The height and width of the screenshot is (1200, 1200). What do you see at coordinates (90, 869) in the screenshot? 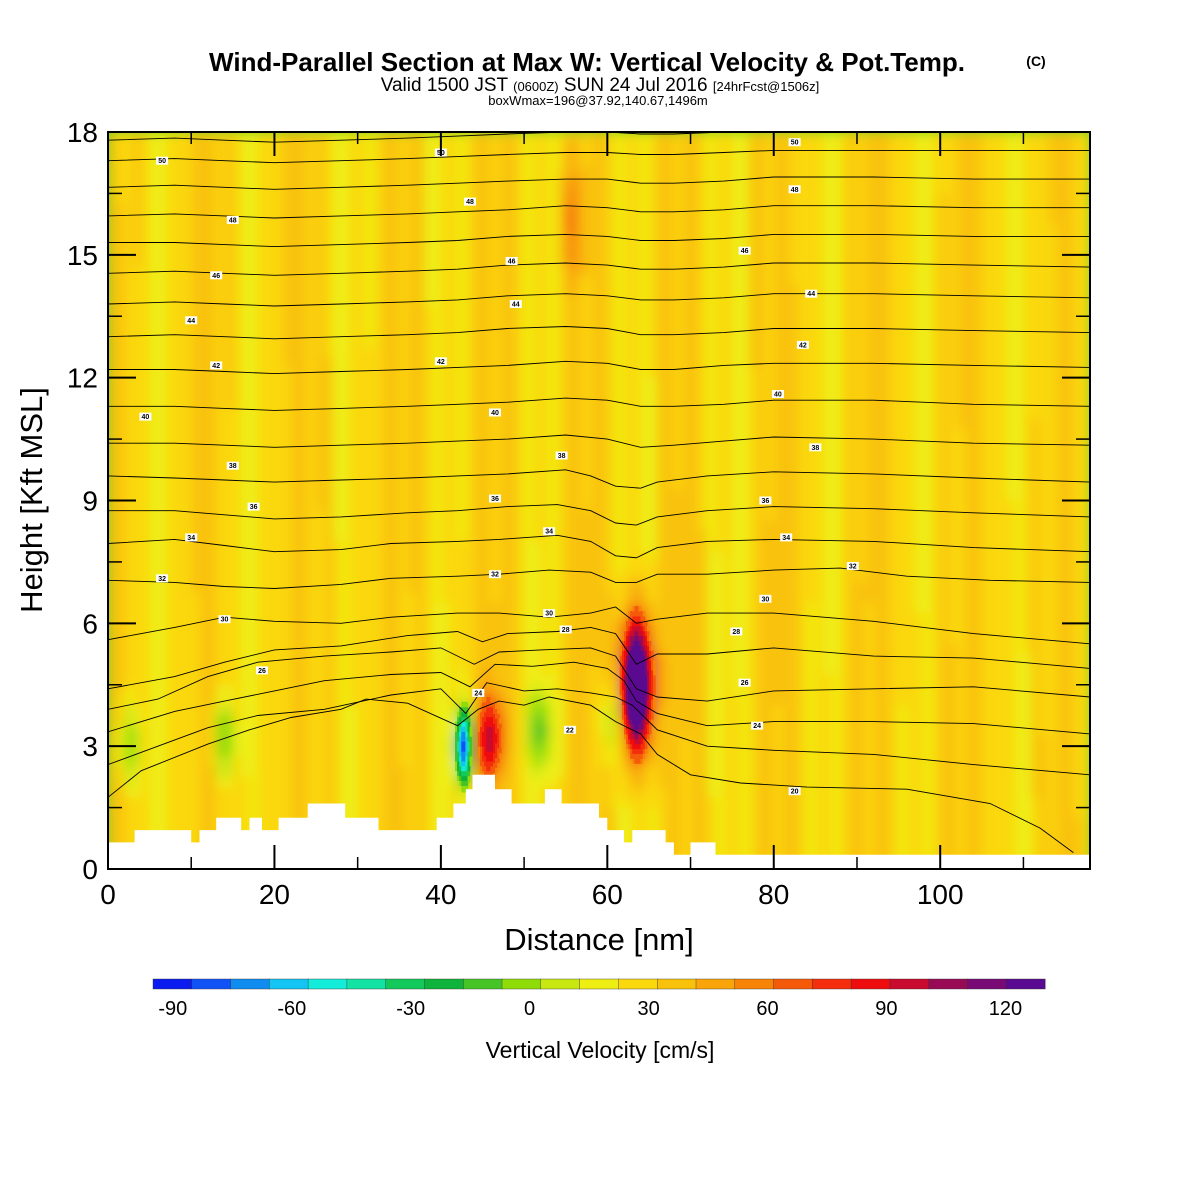
I see `y-tick-label: 0` at bounding box center [90, 869].